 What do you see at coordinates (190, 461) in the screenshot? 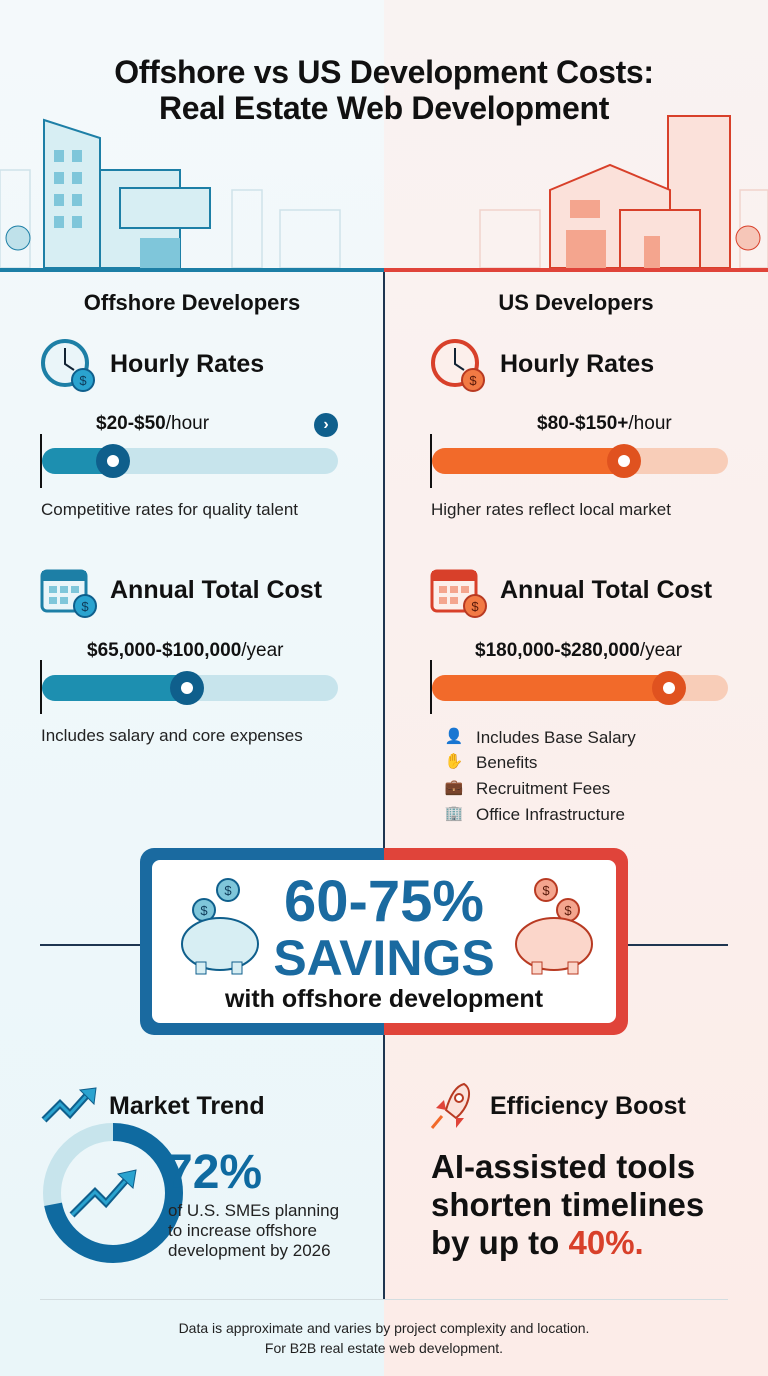
I see `offshore-hourly-slider` at bounding box center [190, 461].